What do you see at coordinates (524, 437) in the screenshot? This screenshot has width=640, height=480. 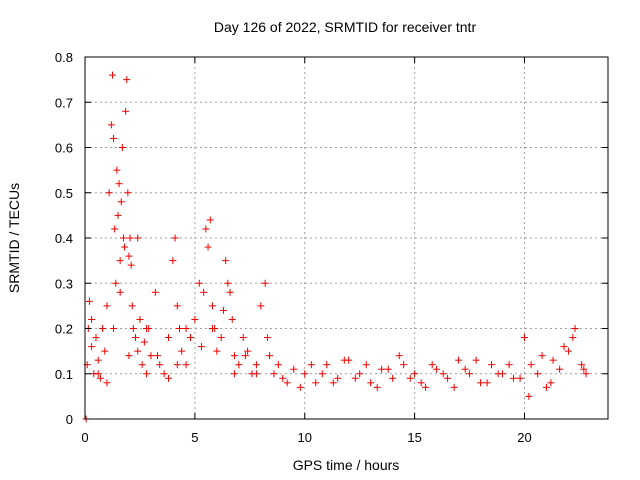 I see `x-tick-label: 20` at bounding box center [524, 437].